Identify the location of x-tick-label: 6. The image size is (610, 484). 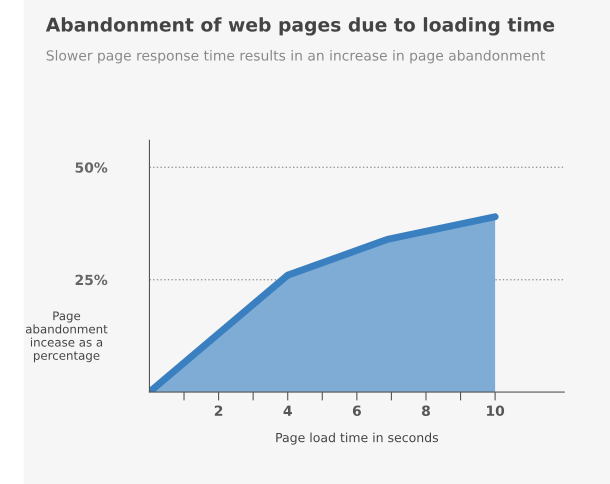
(356, 410).